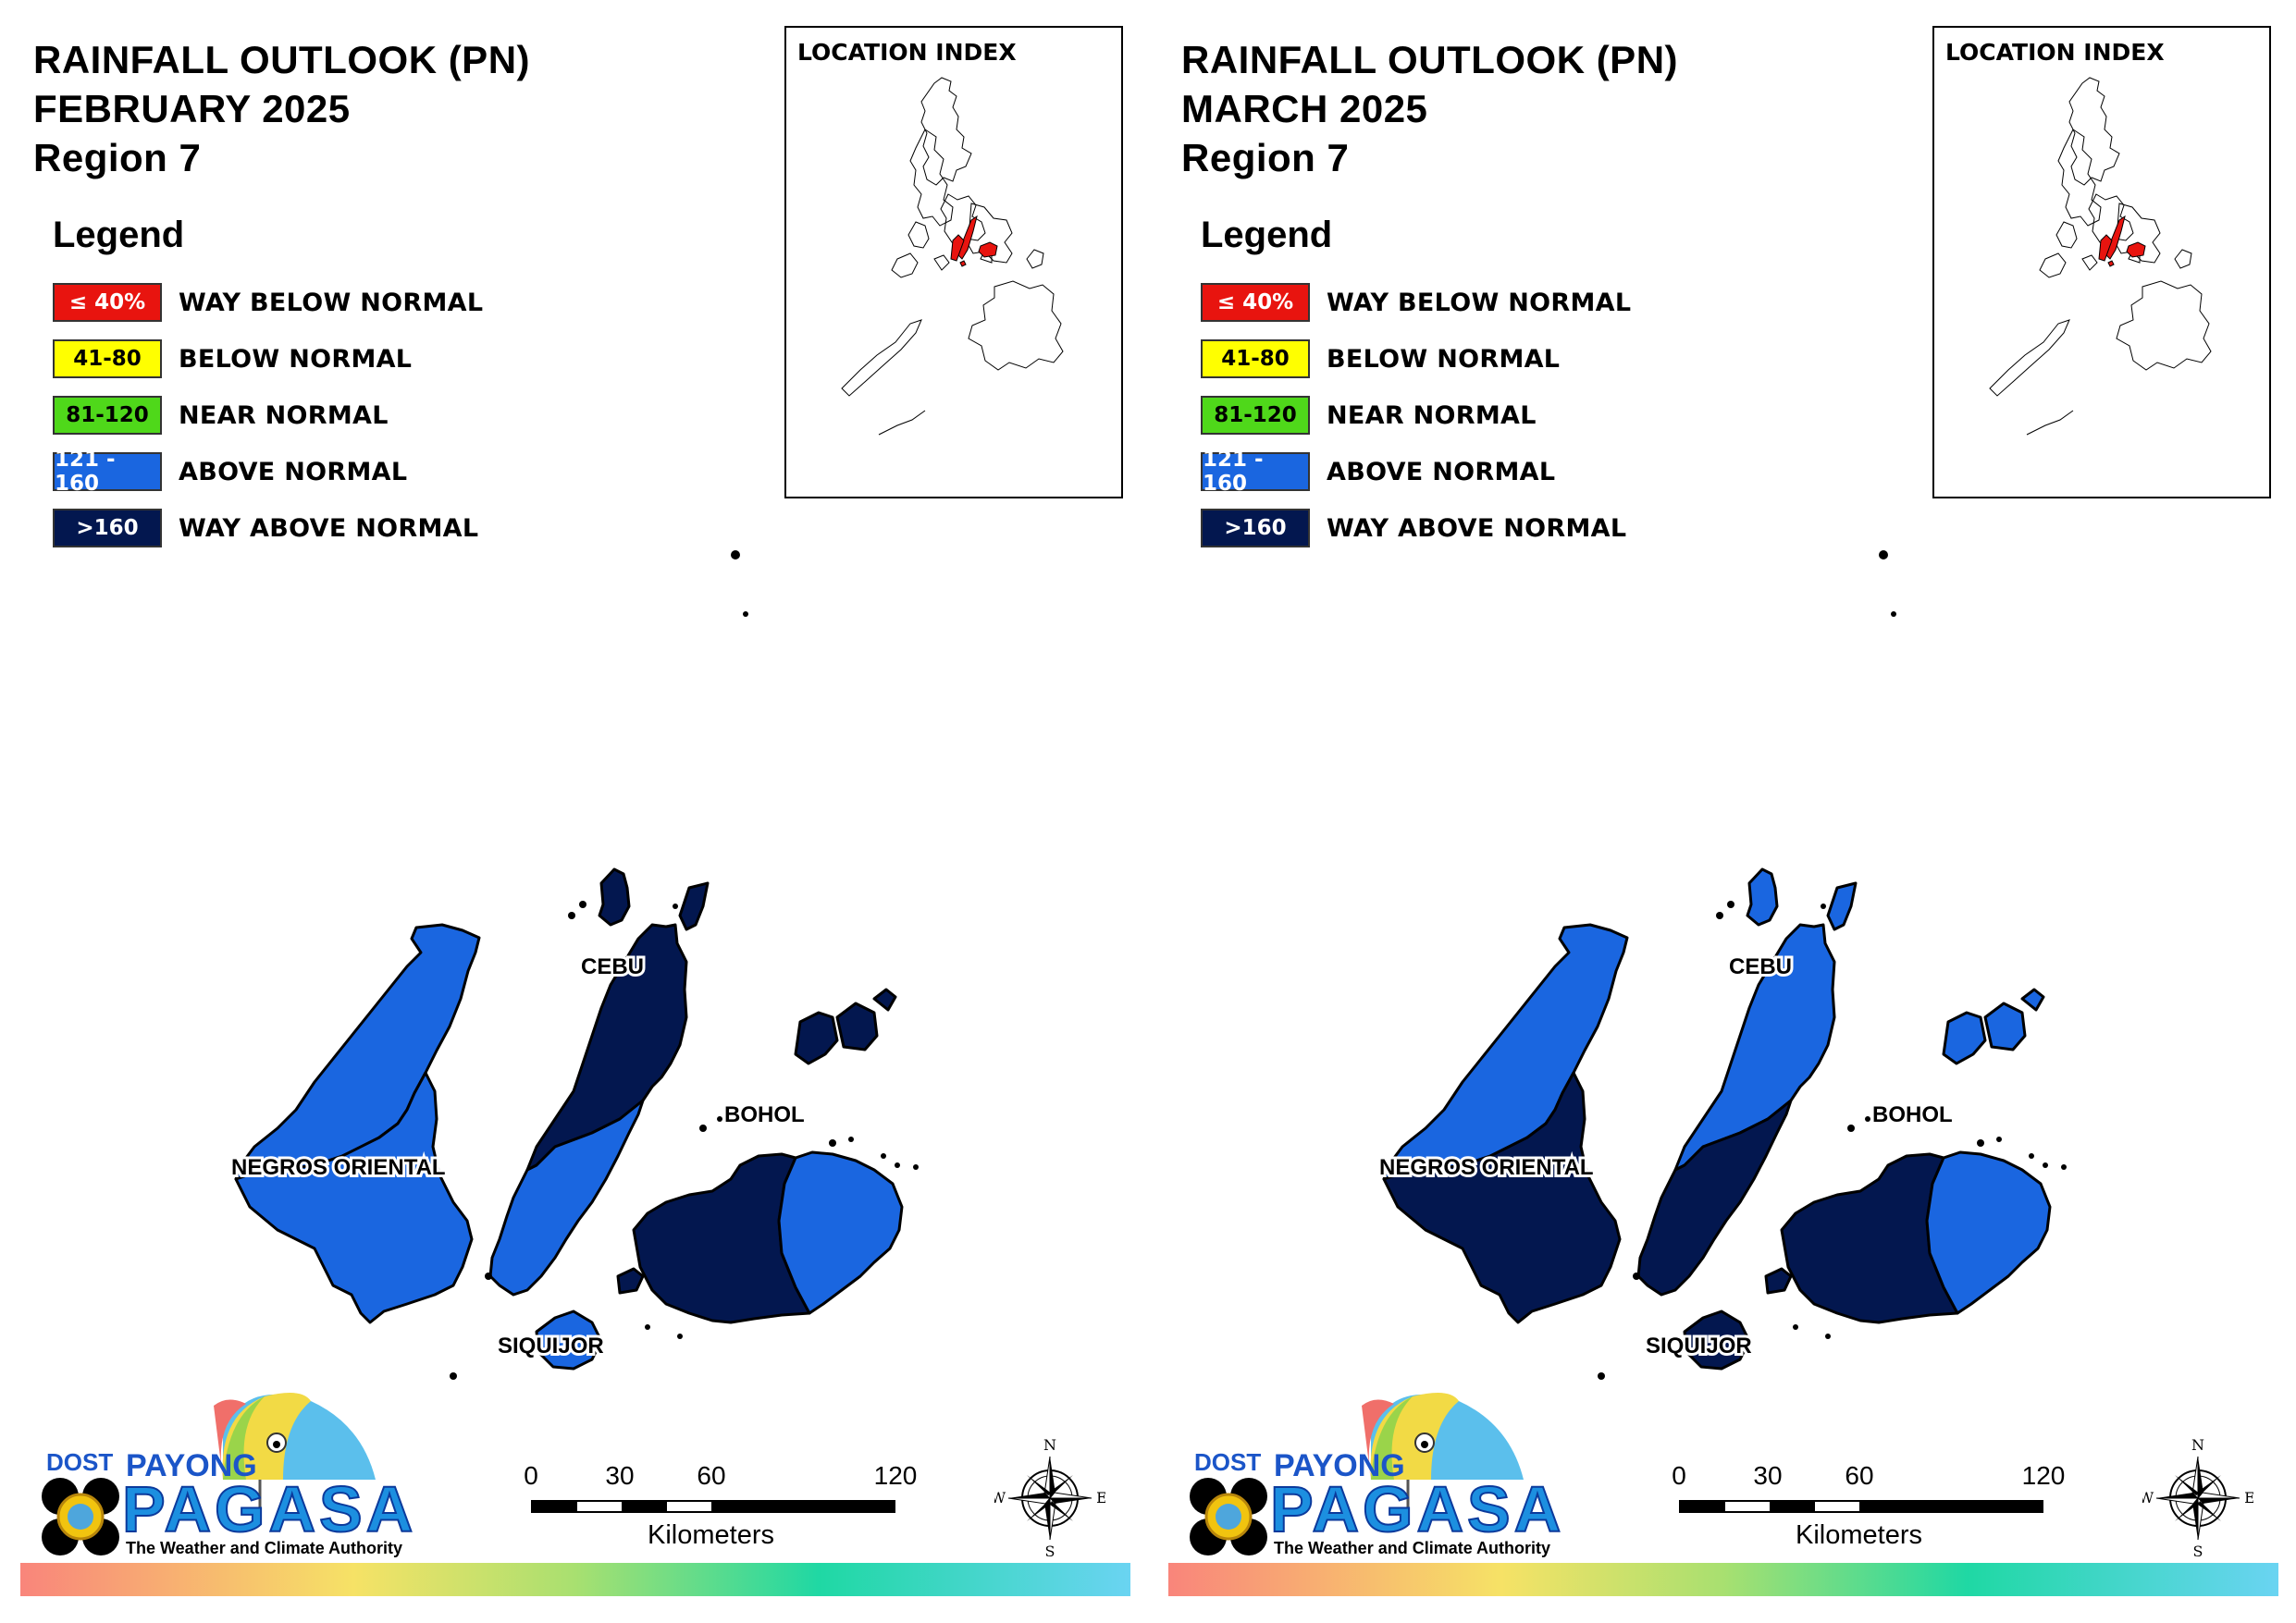  I want to click on svg-text: W, so click(2148, 1497).